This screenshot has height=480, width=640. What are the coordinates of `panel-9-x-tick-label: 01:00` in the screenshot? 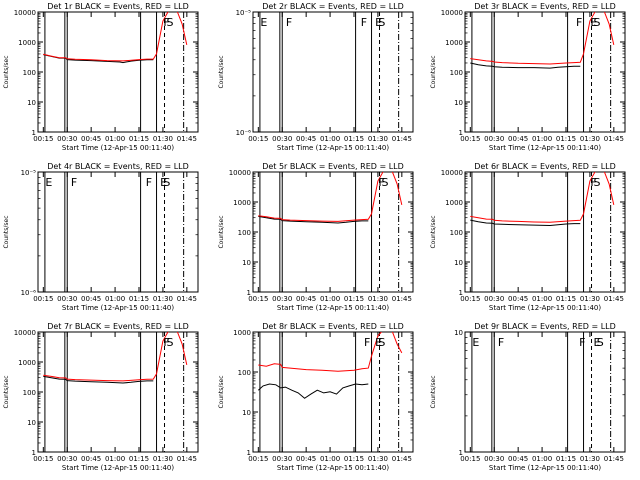 It's located at (542, 459).